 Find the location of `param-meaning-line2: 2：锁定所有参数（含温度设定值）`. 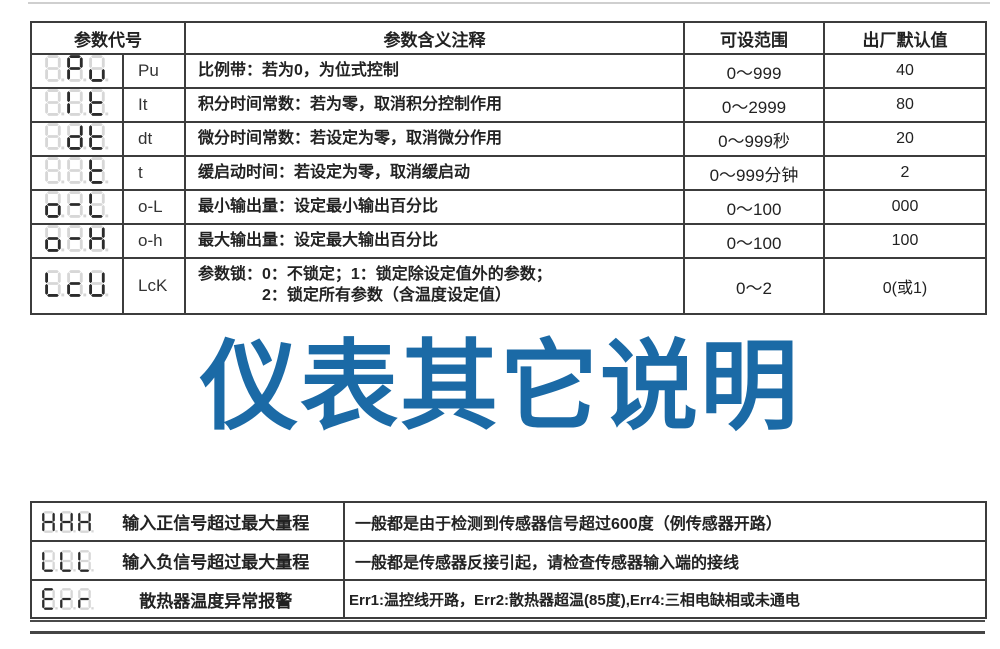

param-meaning-line2: 2：锁定所有参数（含温度设定值） is located at coordinates (386, 295).